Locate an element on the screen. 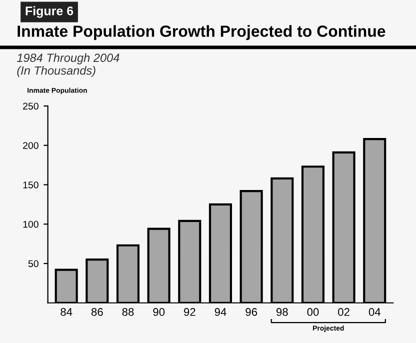 The image size is (416, 343). y-tick-label: 100 is located at coordinates (30, 224).